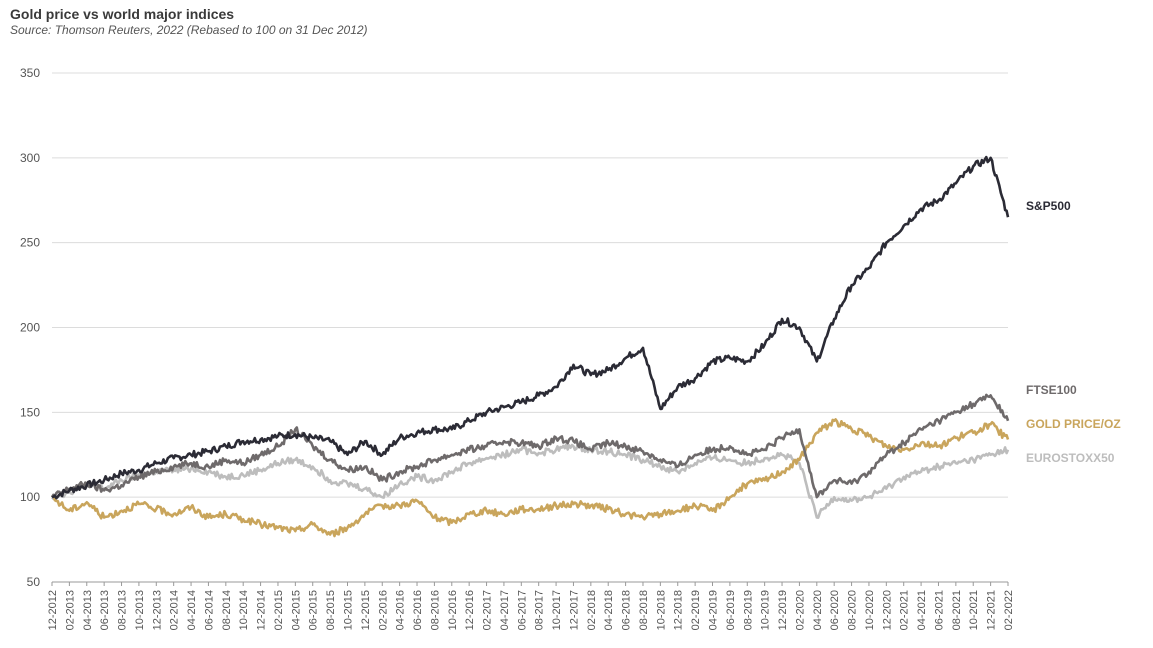  Describe the element at coordinates (957, 610) in the screenshot. I see `x-tick-label: 08-2021` at that location.